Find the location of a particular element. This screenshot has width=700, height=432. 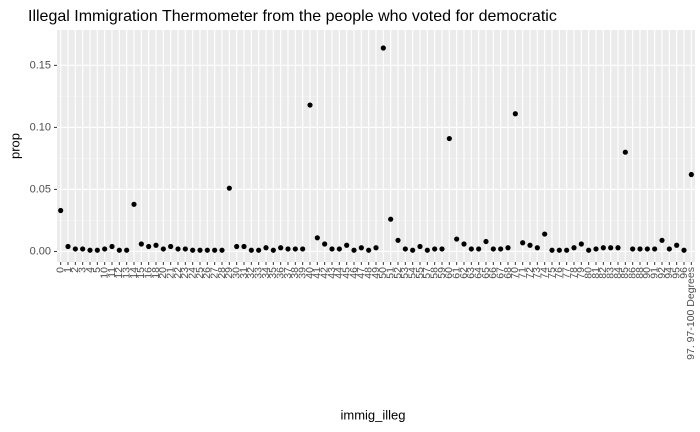

x-tick-label: 41 is located at coordinates (317, 273).